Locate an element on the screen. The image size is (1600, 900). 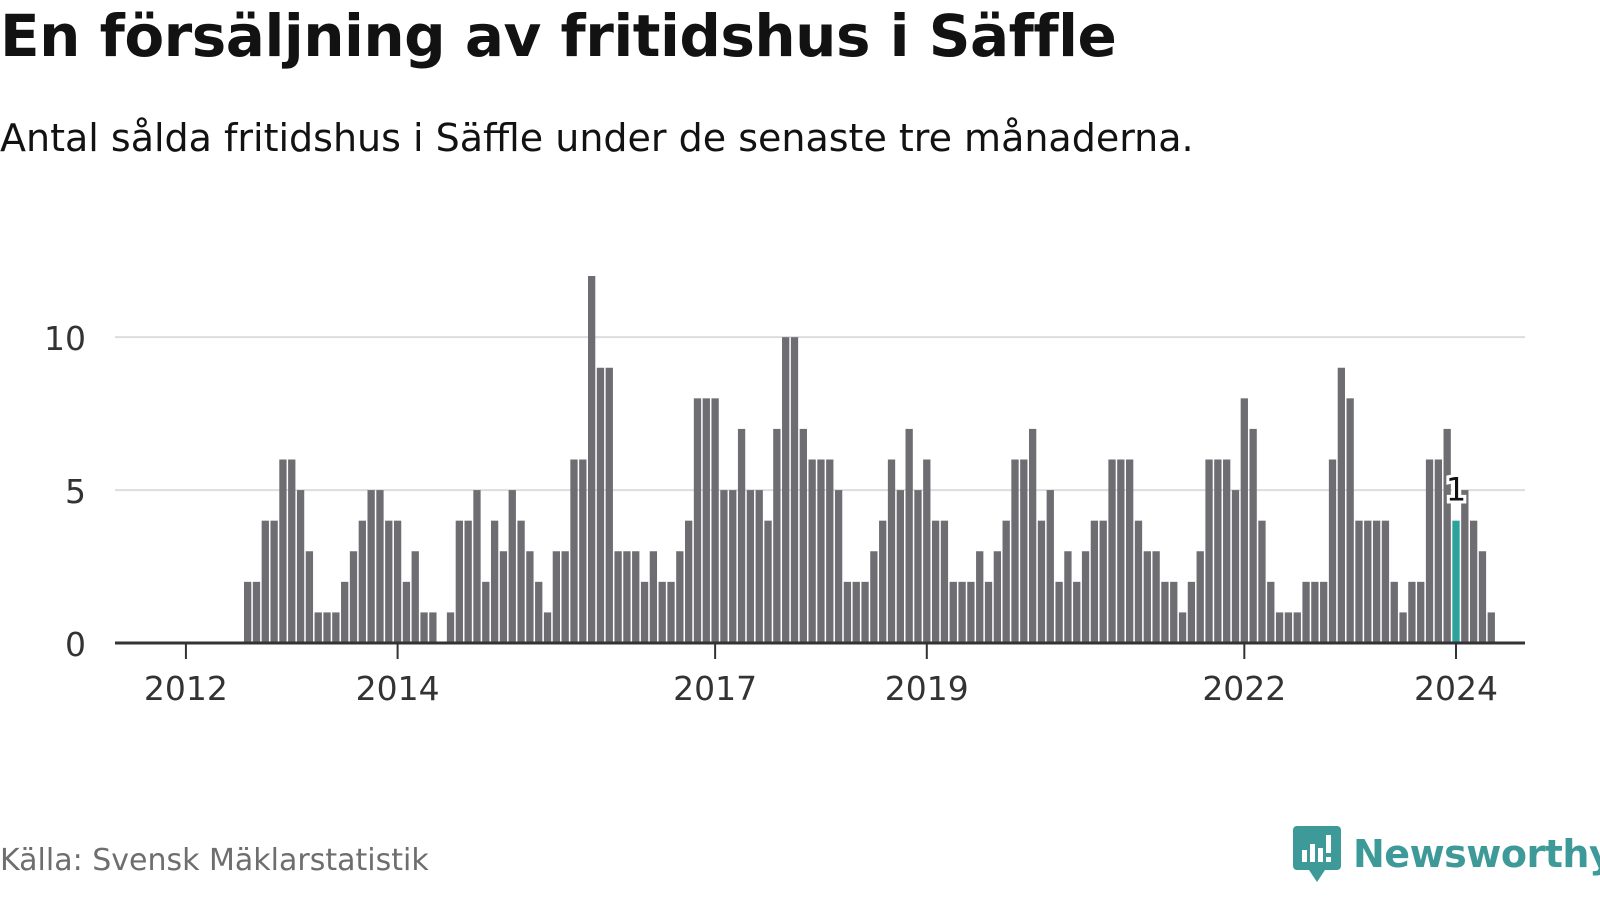
x-tick-label: 2017 is located at coordinates (715, 688).